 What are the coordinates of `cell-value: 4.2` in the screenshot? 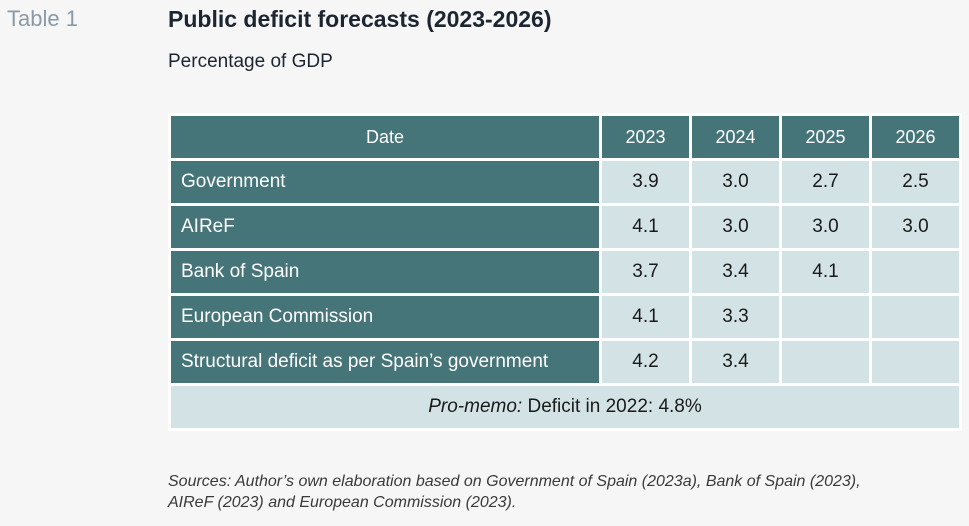 It's located at (645, 362).